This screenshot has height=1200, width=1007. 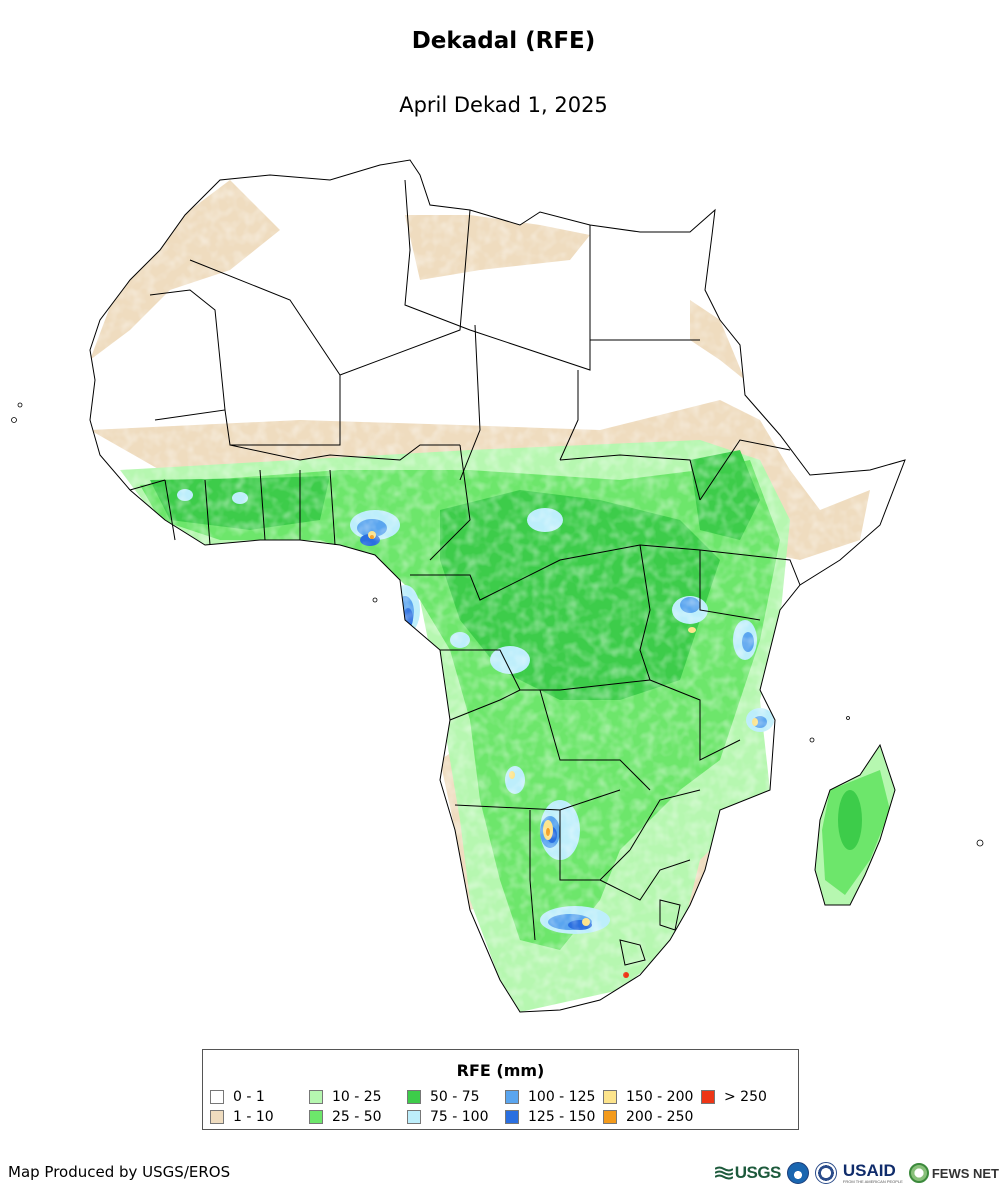 I want to click on legend-label: 50 - 75, so click(x=455, y=1097).